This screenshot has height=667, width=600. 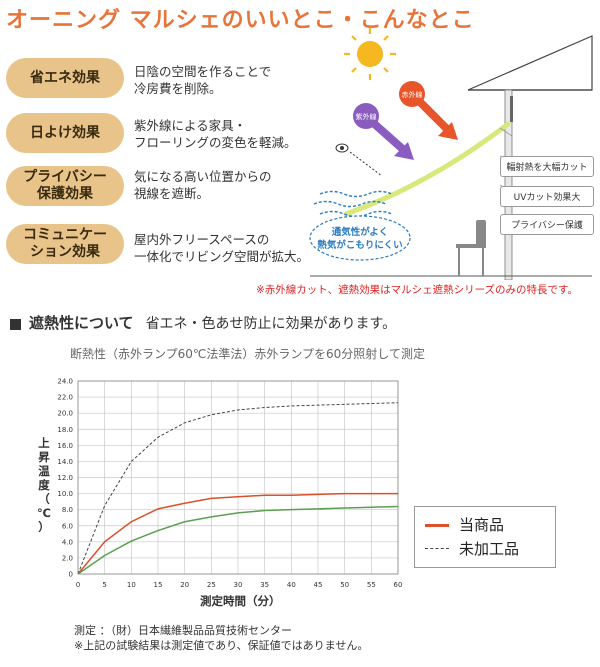 What do you see at coordinates (291, 585) in the screenshot?
I see `x-tick-label: 40` at bounding box center [291, 585].